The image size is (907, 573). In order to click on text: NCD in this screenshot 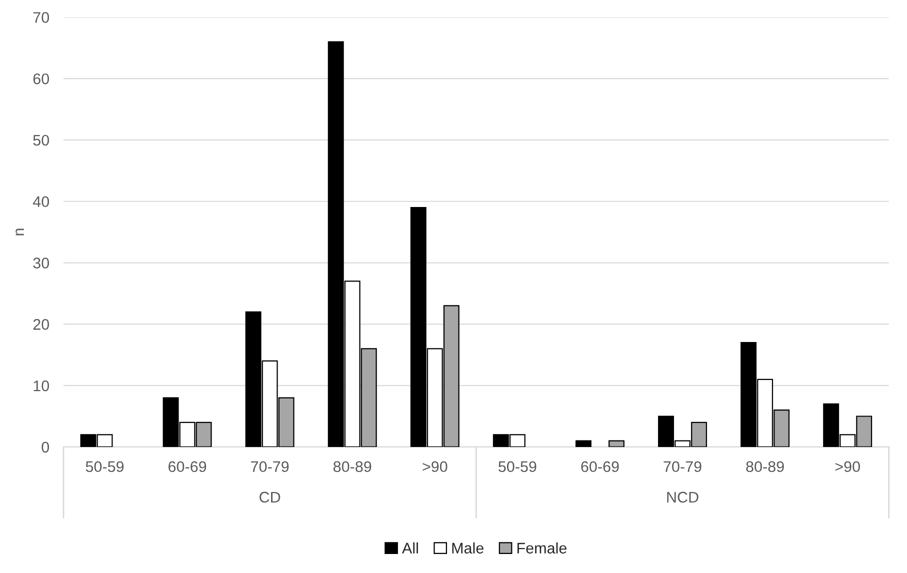, I will do `click(682, 497)`.